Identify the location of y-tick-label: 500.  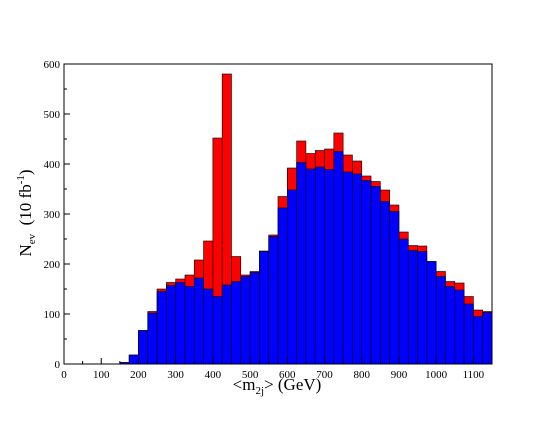
(52, 115).